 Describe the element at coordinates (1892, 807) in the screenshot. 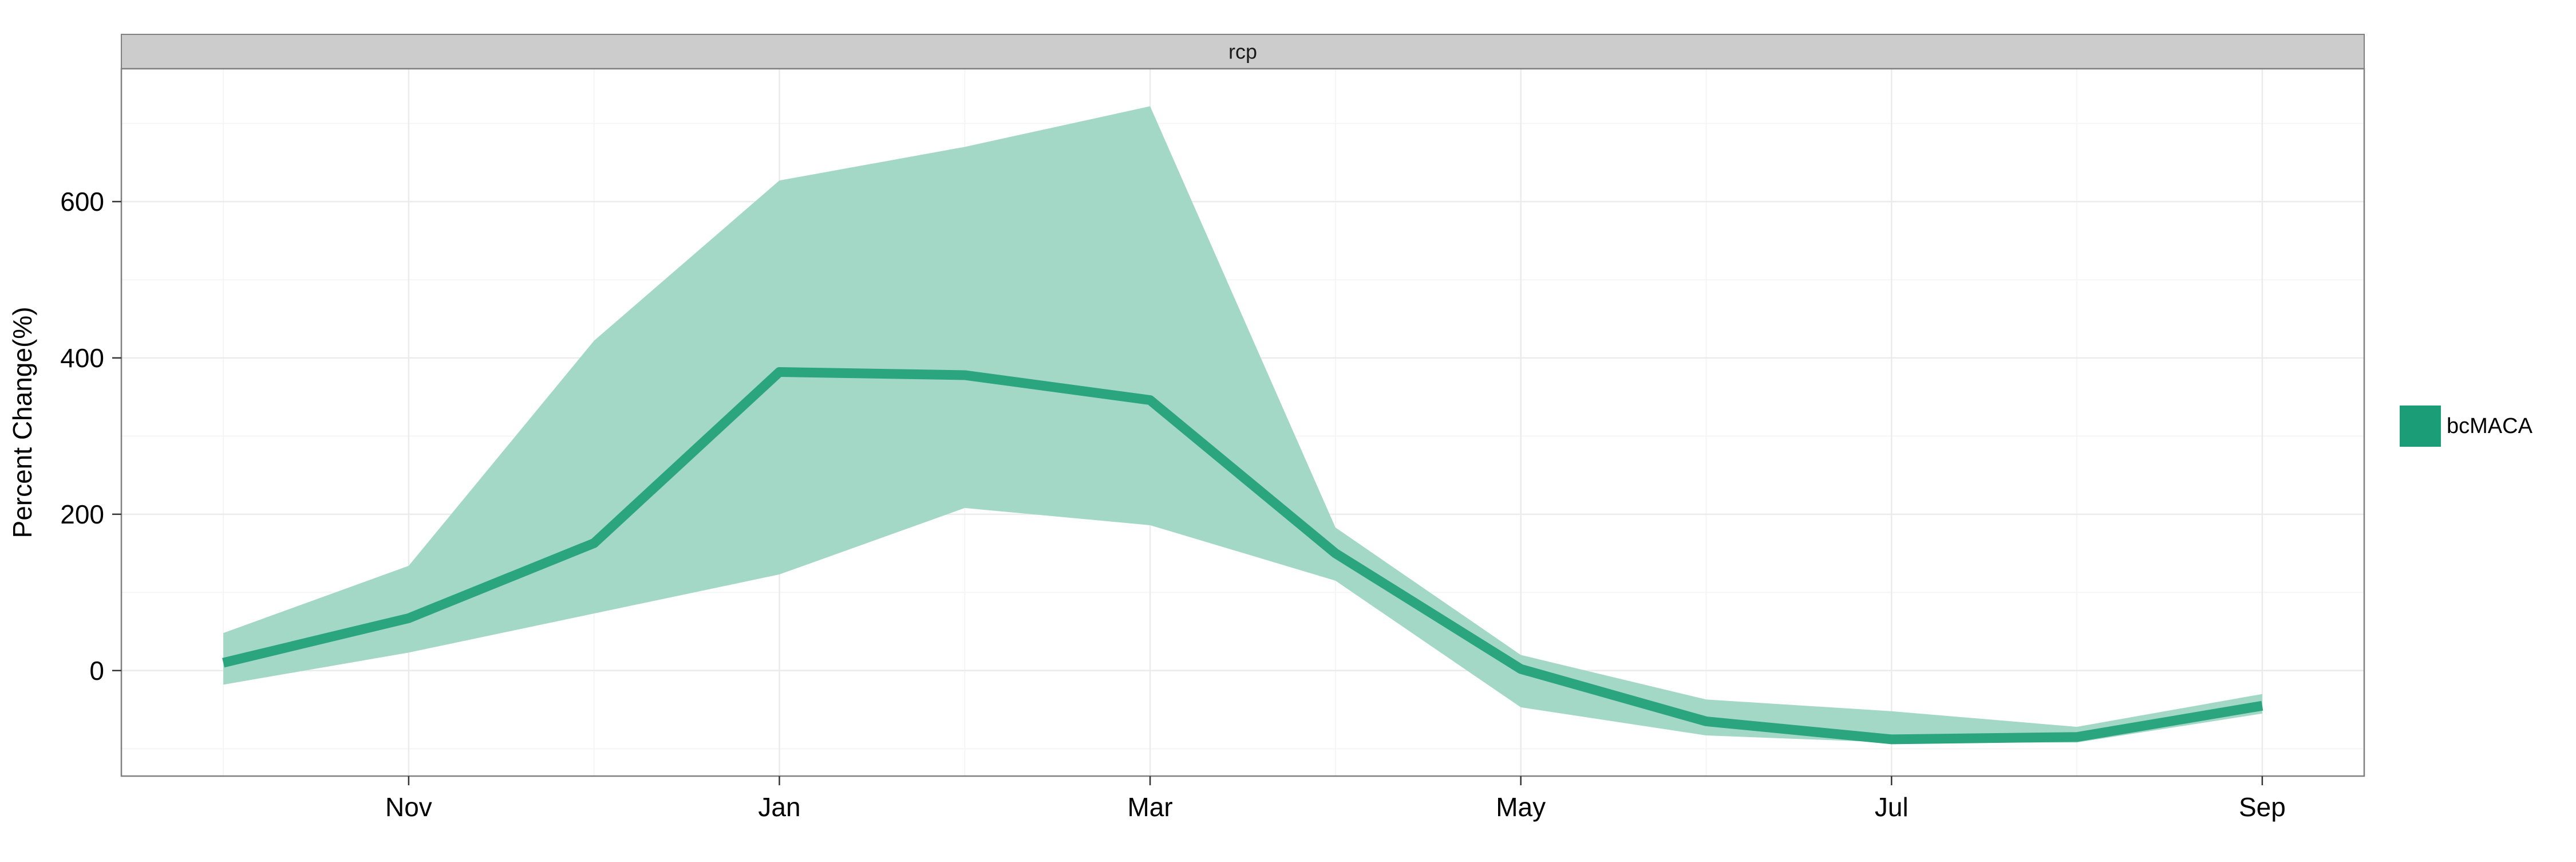

I see `x-tick-label: Jul` at that location.